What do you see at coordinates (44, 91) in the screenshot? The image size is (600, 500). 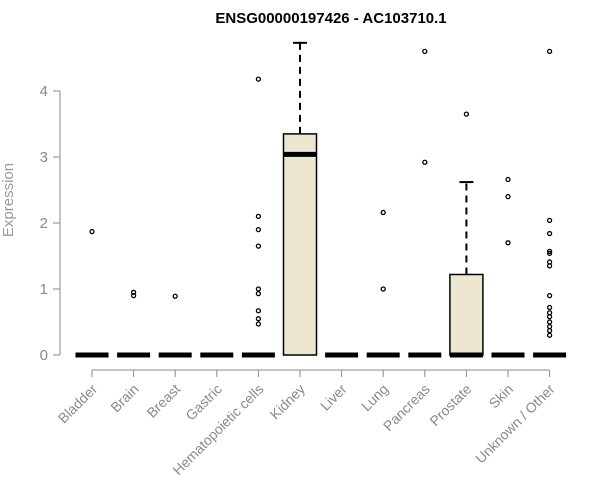 I see `y-tick-label: 4` at bounding box center [44, 91].